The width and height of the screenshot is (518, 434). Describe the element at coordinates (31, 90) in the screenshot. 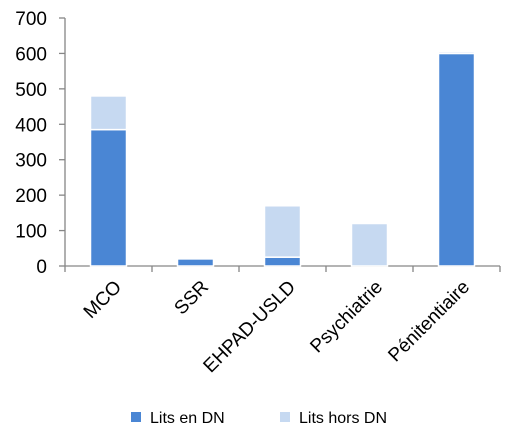

I see `y-tick-label: 500` at that location.